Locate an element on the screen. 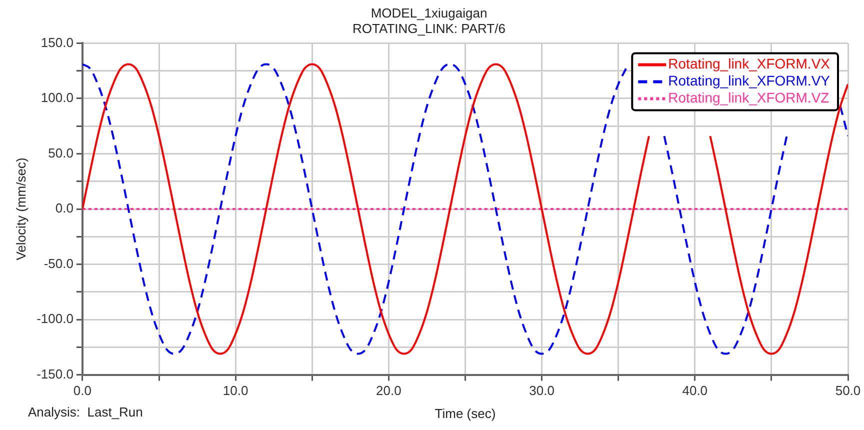  chart-title: MODEL_1xiugaigan is located at coordinates (429, 12).